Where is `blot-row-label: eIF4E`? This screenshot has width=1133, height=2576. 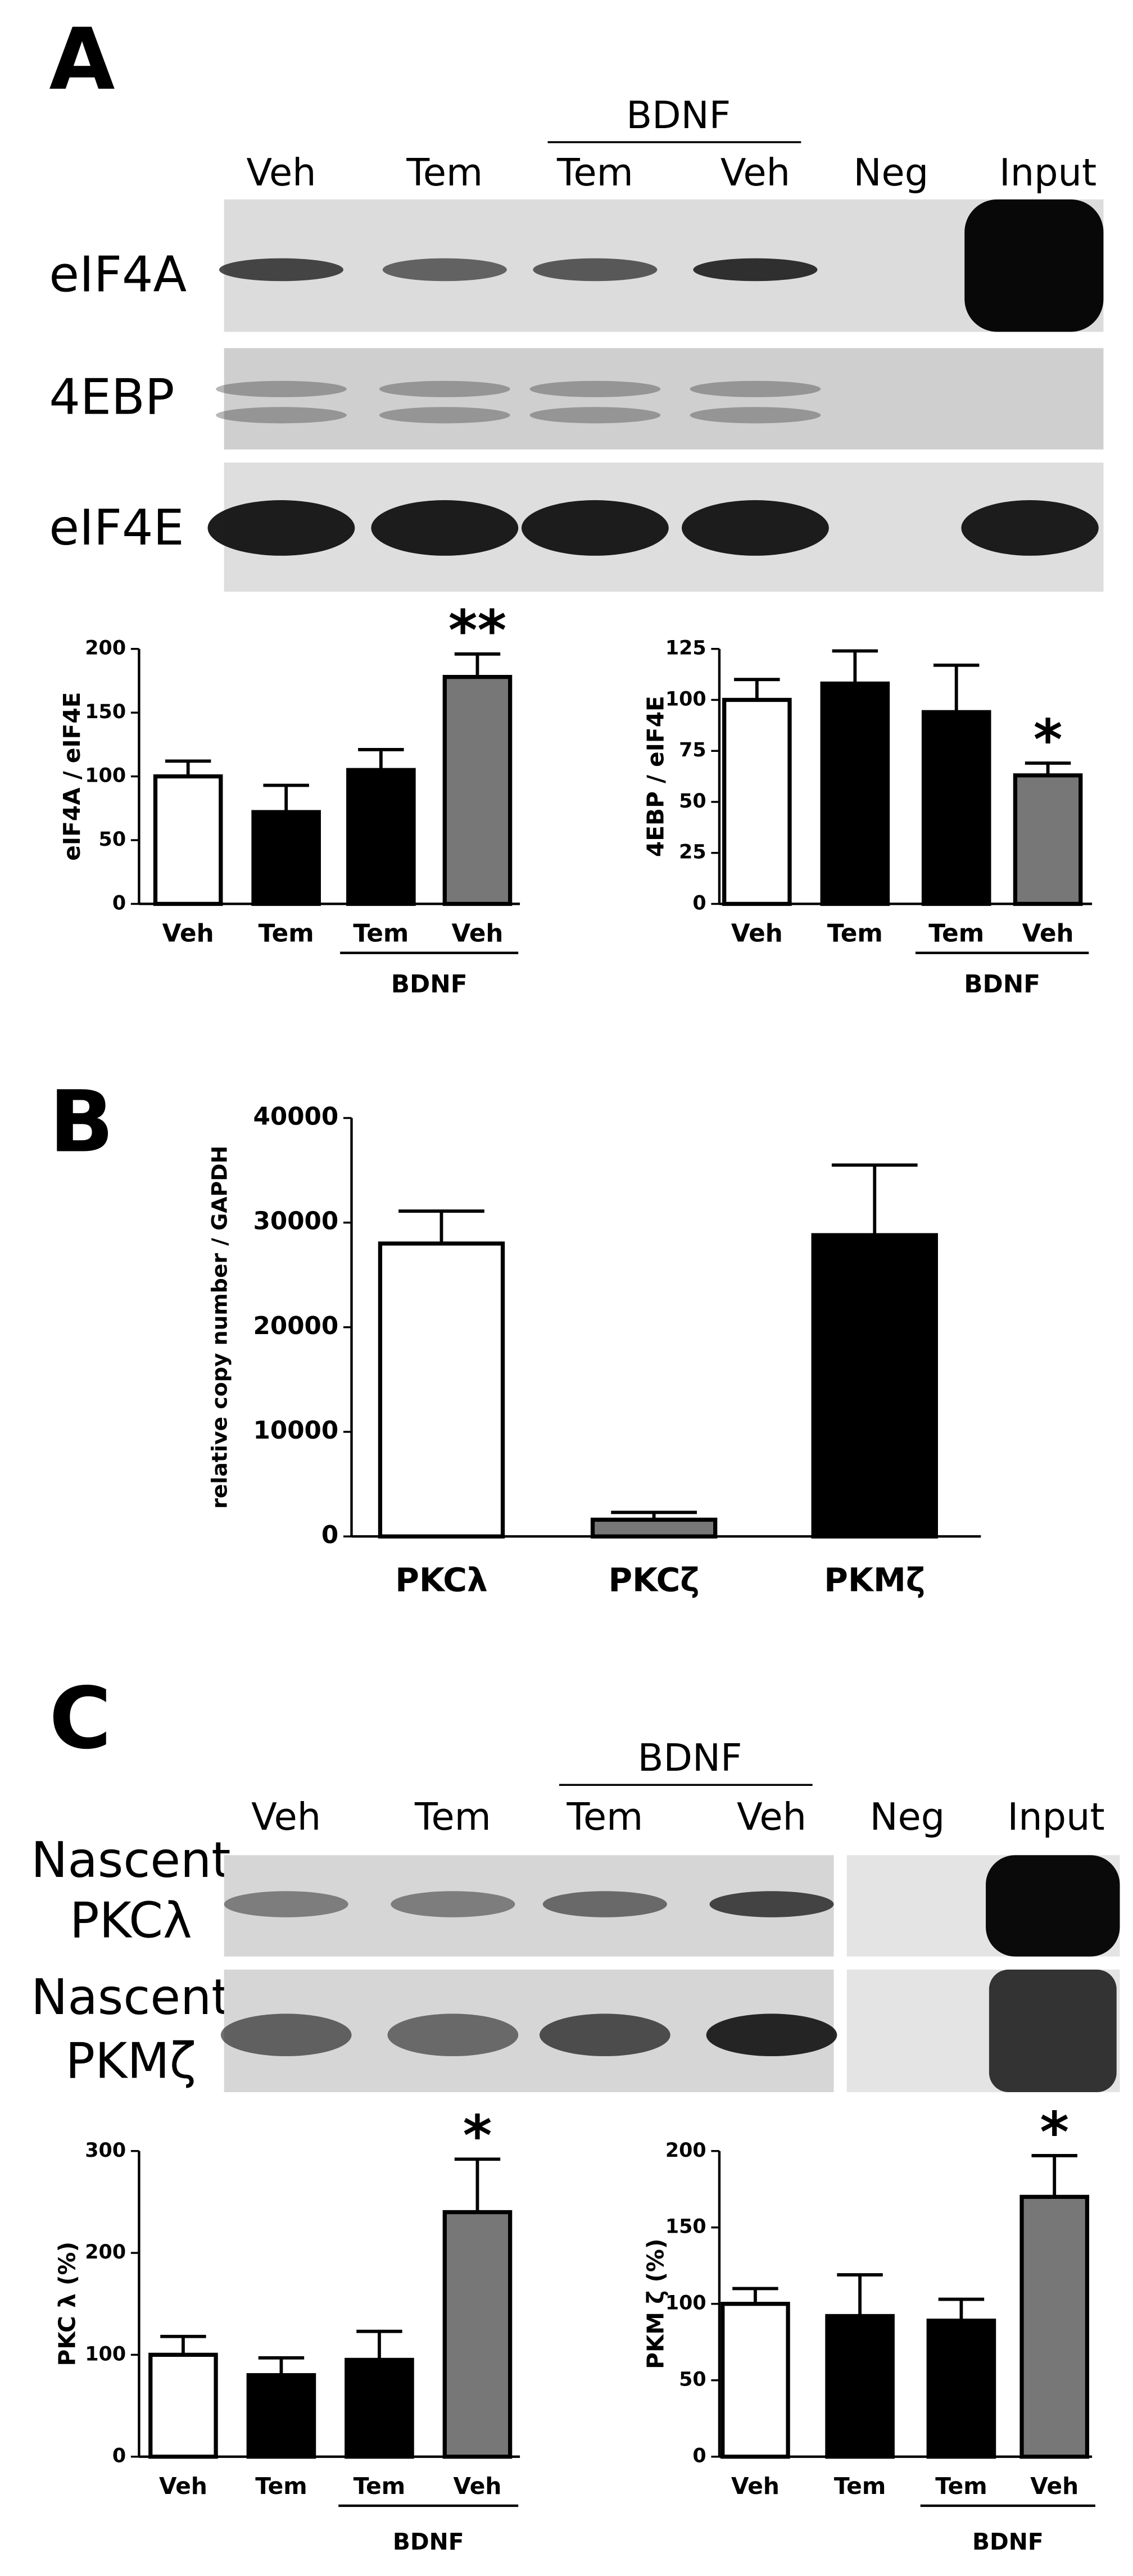 blot-row-label: eIF4E is located at coordinates (116, 527).